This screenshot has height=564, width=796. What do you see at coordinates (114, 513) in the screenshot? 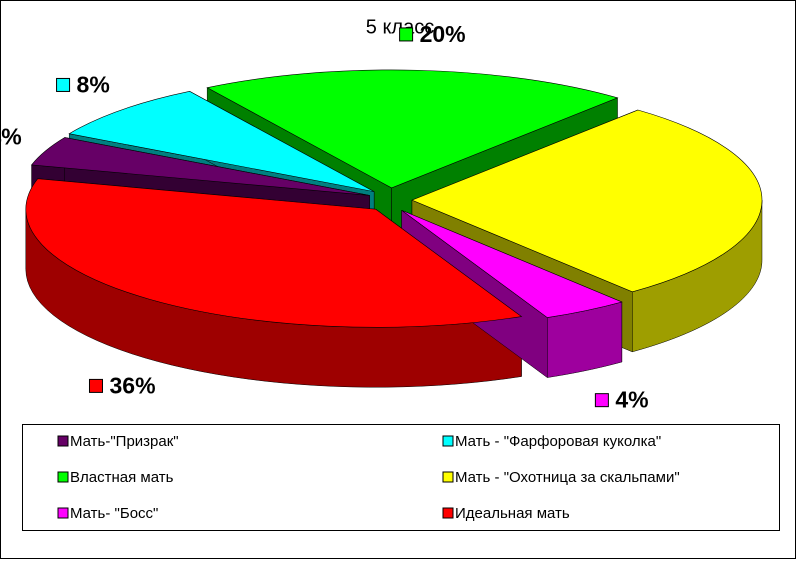
I see `legend-label: Мать- "Босс"` at bounding box center [114, 513].